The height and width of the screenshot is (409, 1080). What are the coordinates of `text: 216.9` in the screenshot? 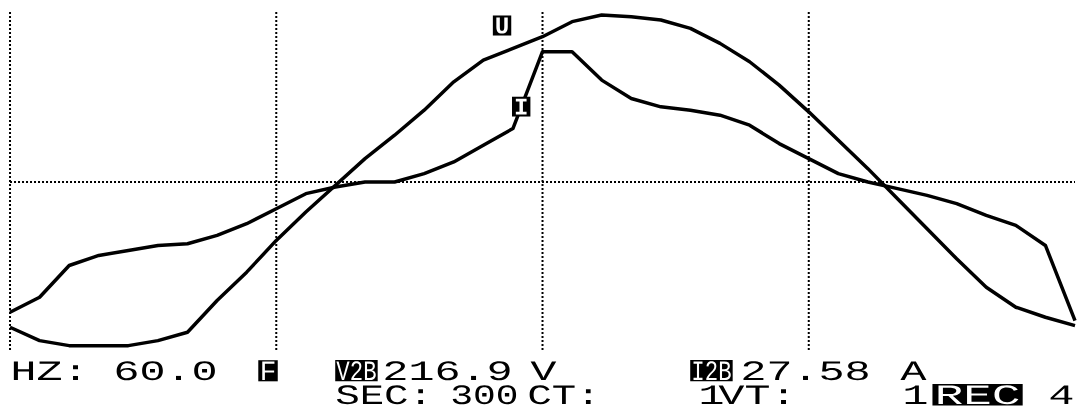 It's located at (447, 371).